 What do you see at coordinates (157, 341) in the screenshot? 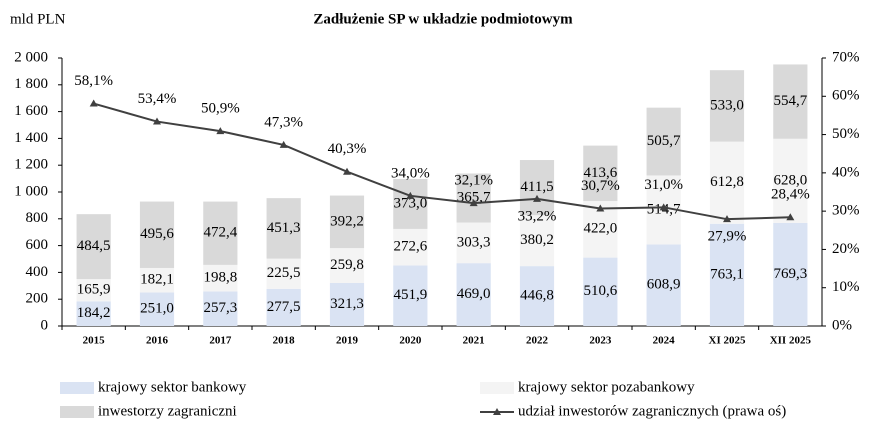
I see `x-tick-label: 2016` at bounding box center [157, 341].